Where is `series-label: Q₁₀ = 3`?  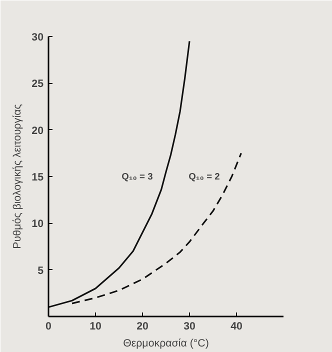 series-label: Q₁₀ = 3 is located at coordinates (137, 177).